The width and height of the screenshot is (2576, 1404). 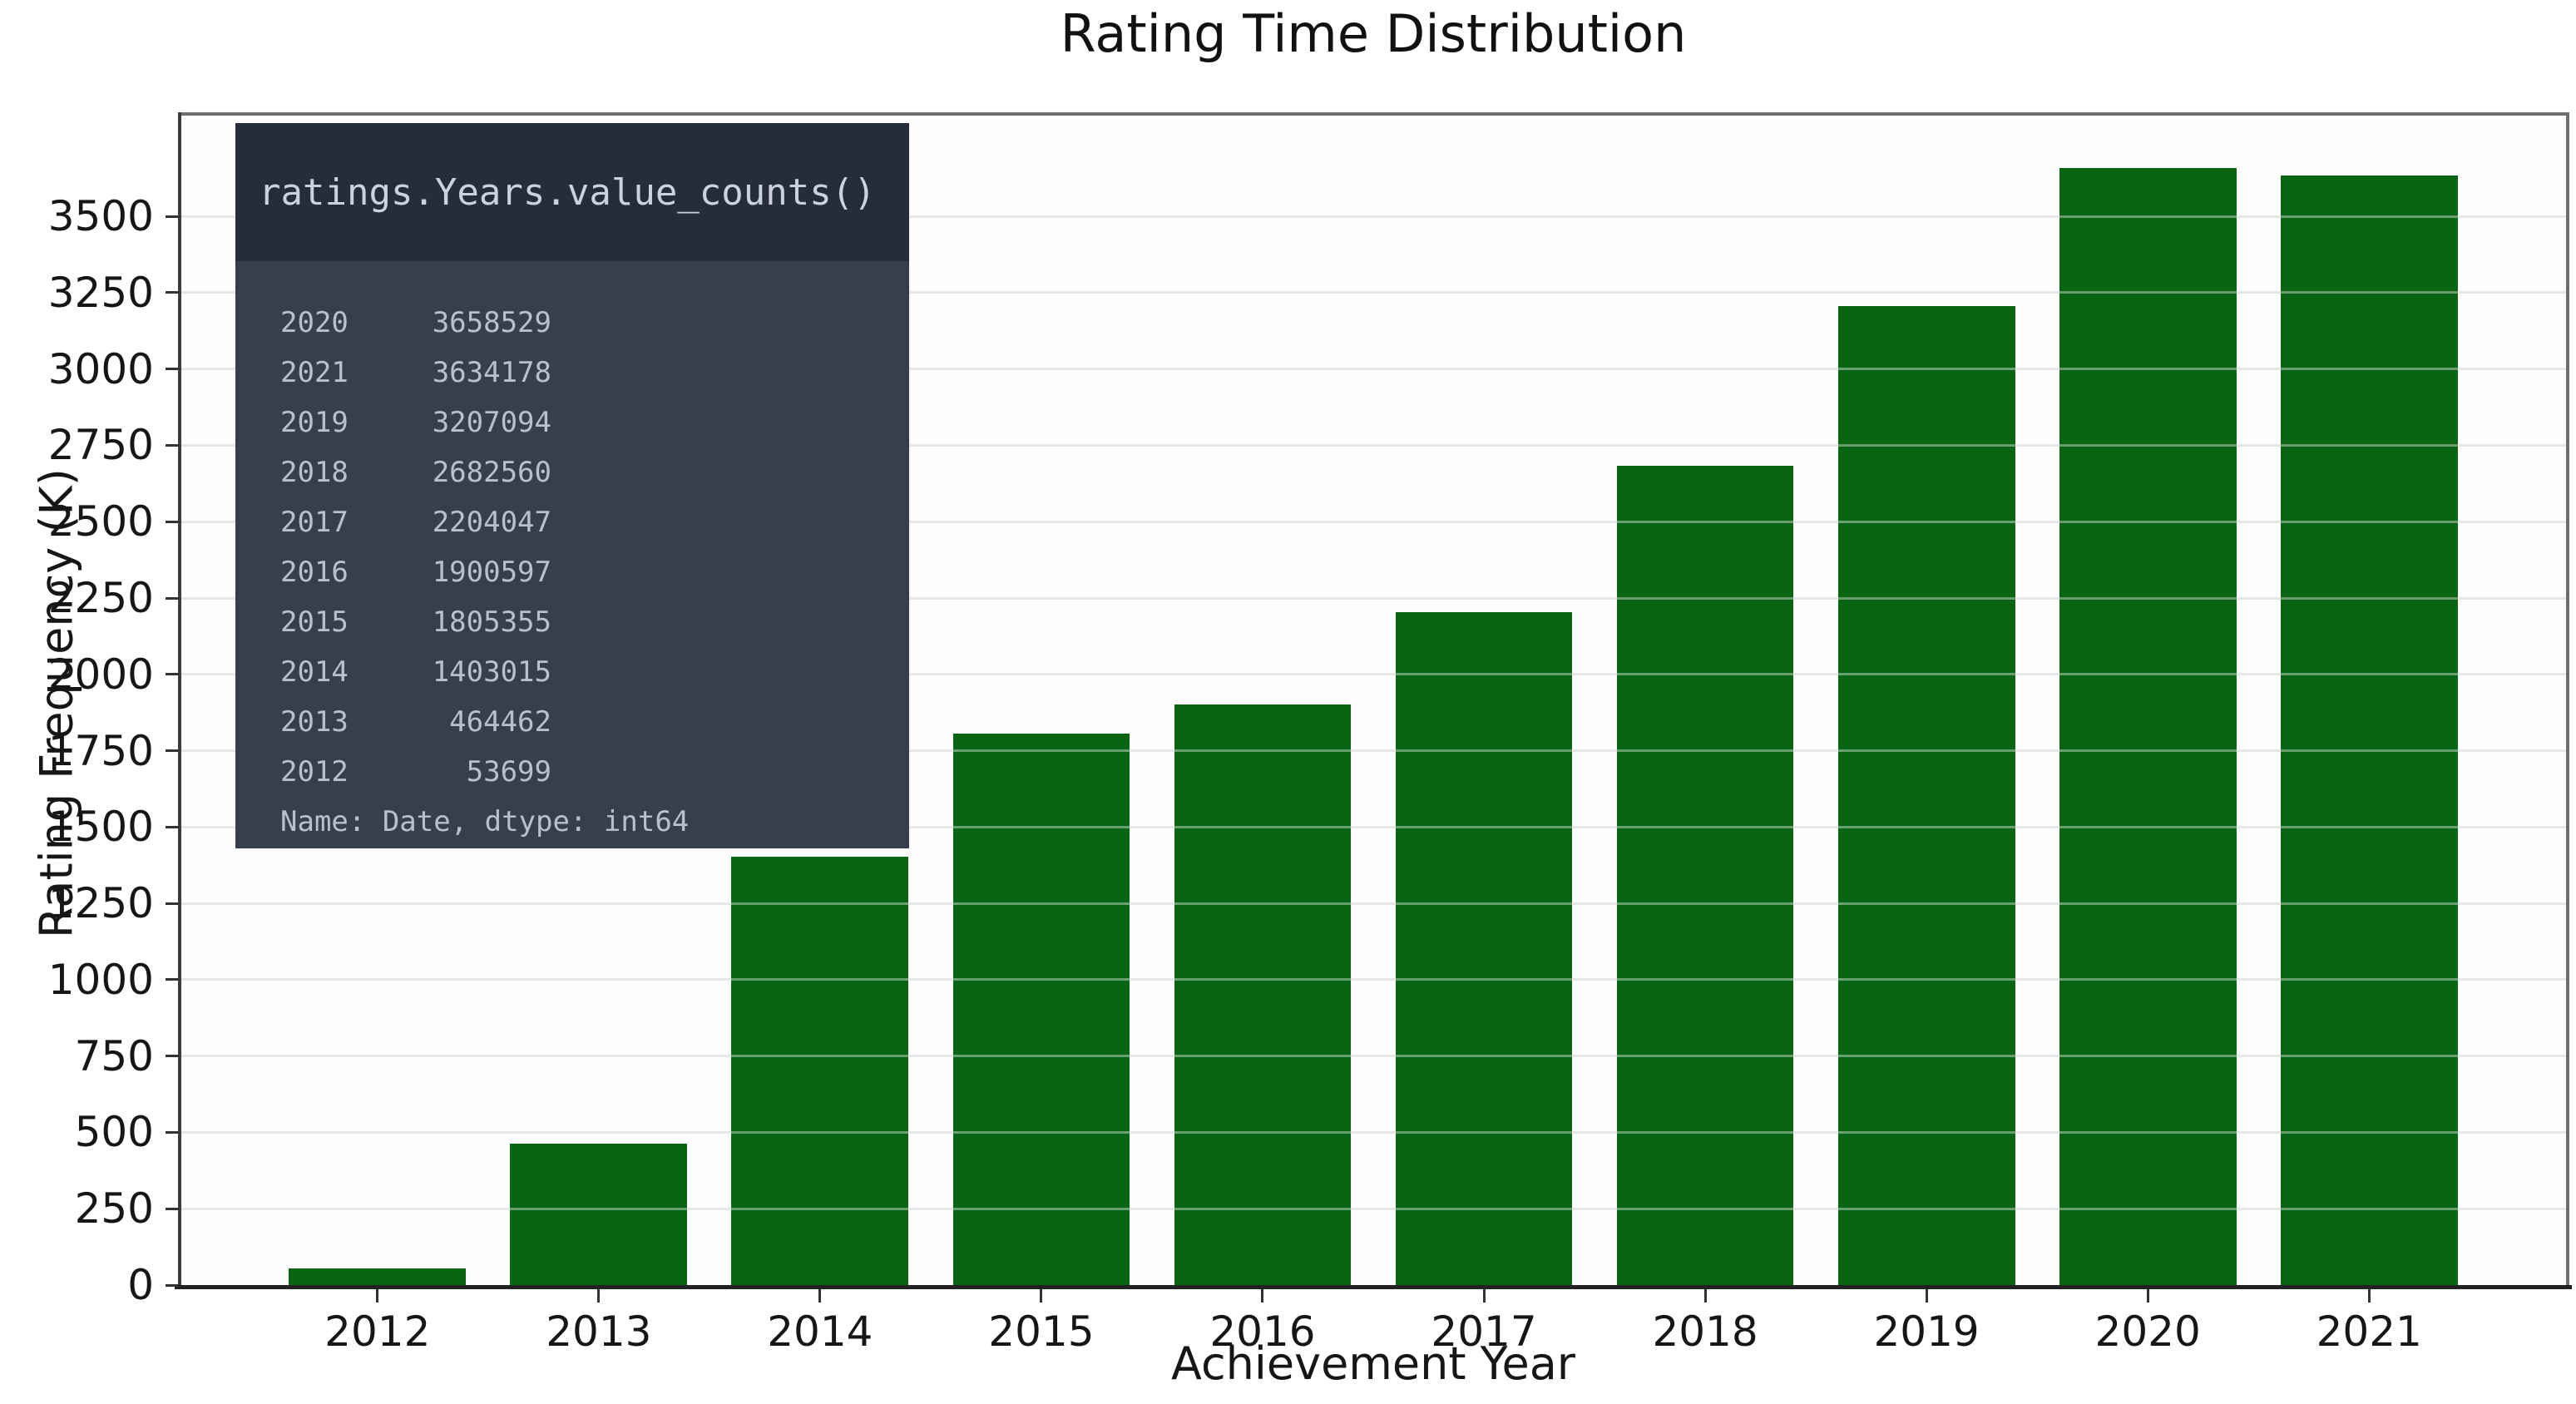 What do you see at coordinates (172, 675) in the screenshot?
I see `y-tick-mark-2000` at bounding box center [172, 675].